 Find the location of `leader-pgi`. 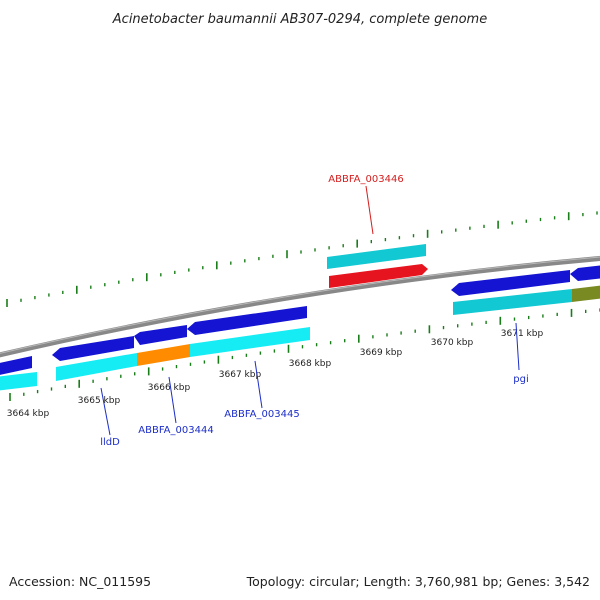

leader-pgi is located at coordinates (517, 346).